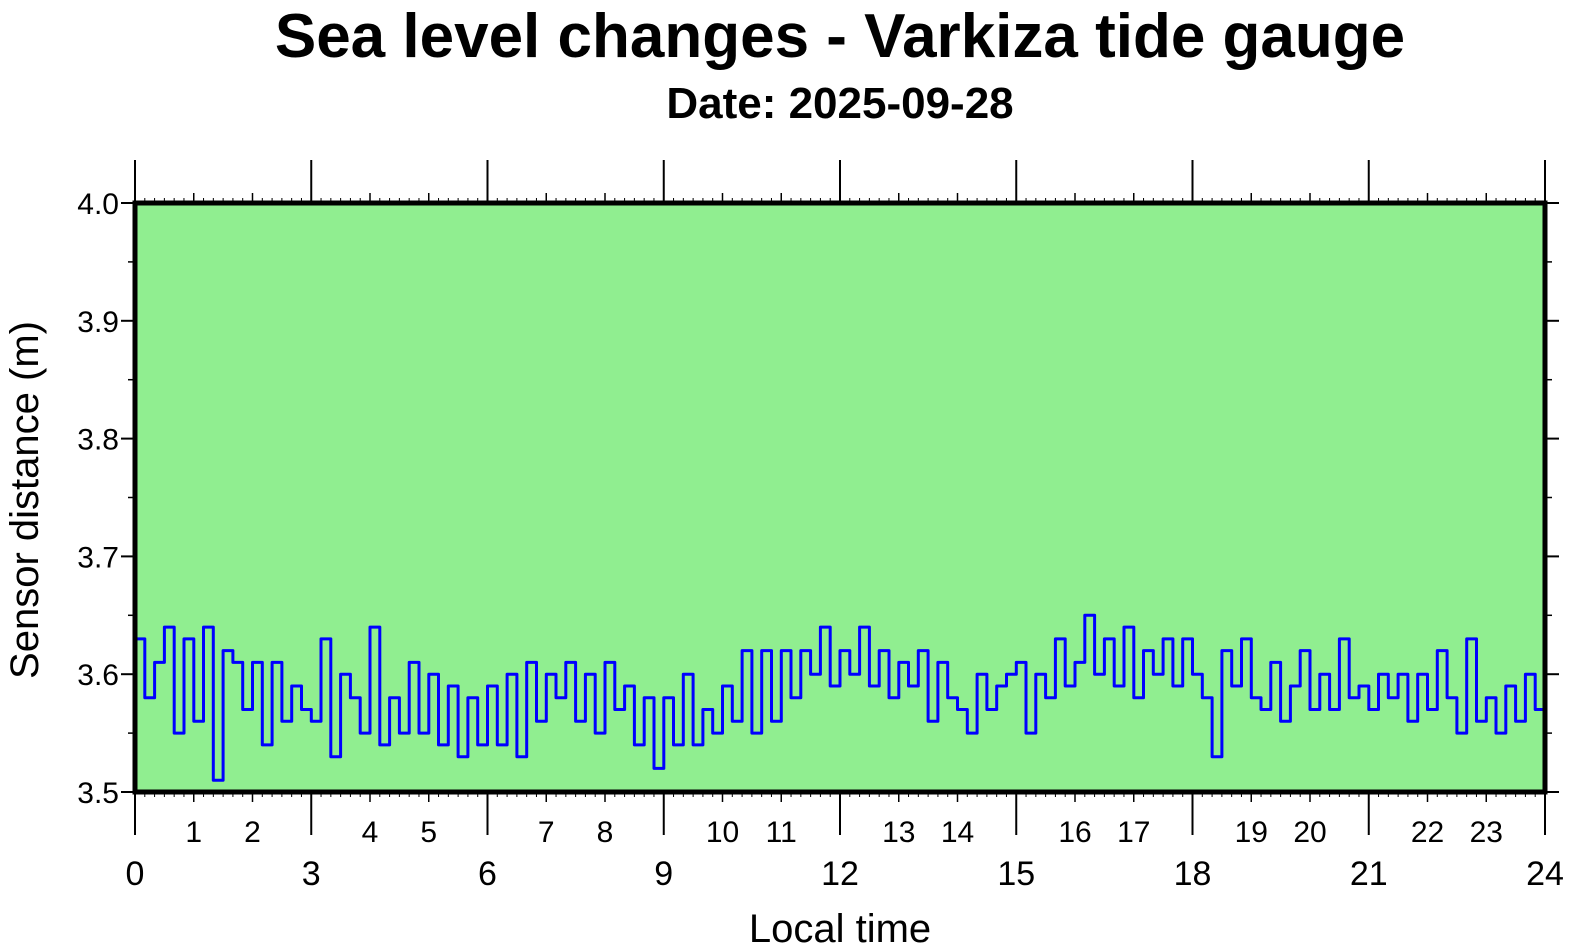  Describe the element at coordinates (311, 874) in the screenshot. I see `x-major-tick-label: 3` at that location.